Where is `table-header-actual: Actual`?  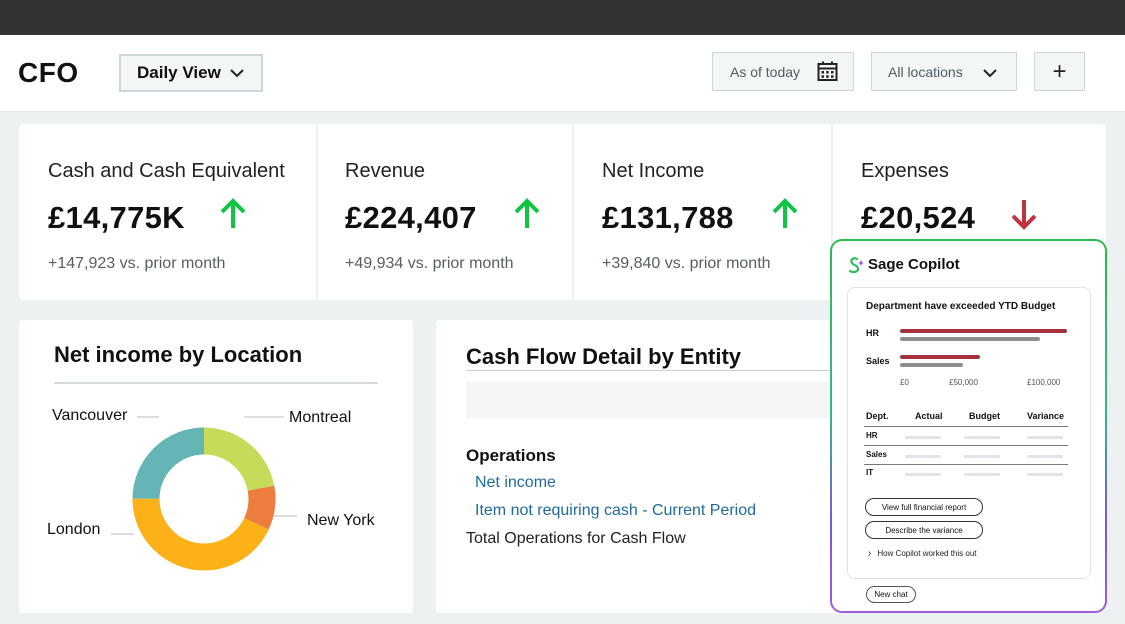
table-header-actual: Actual is located at coordinates (929, 416).